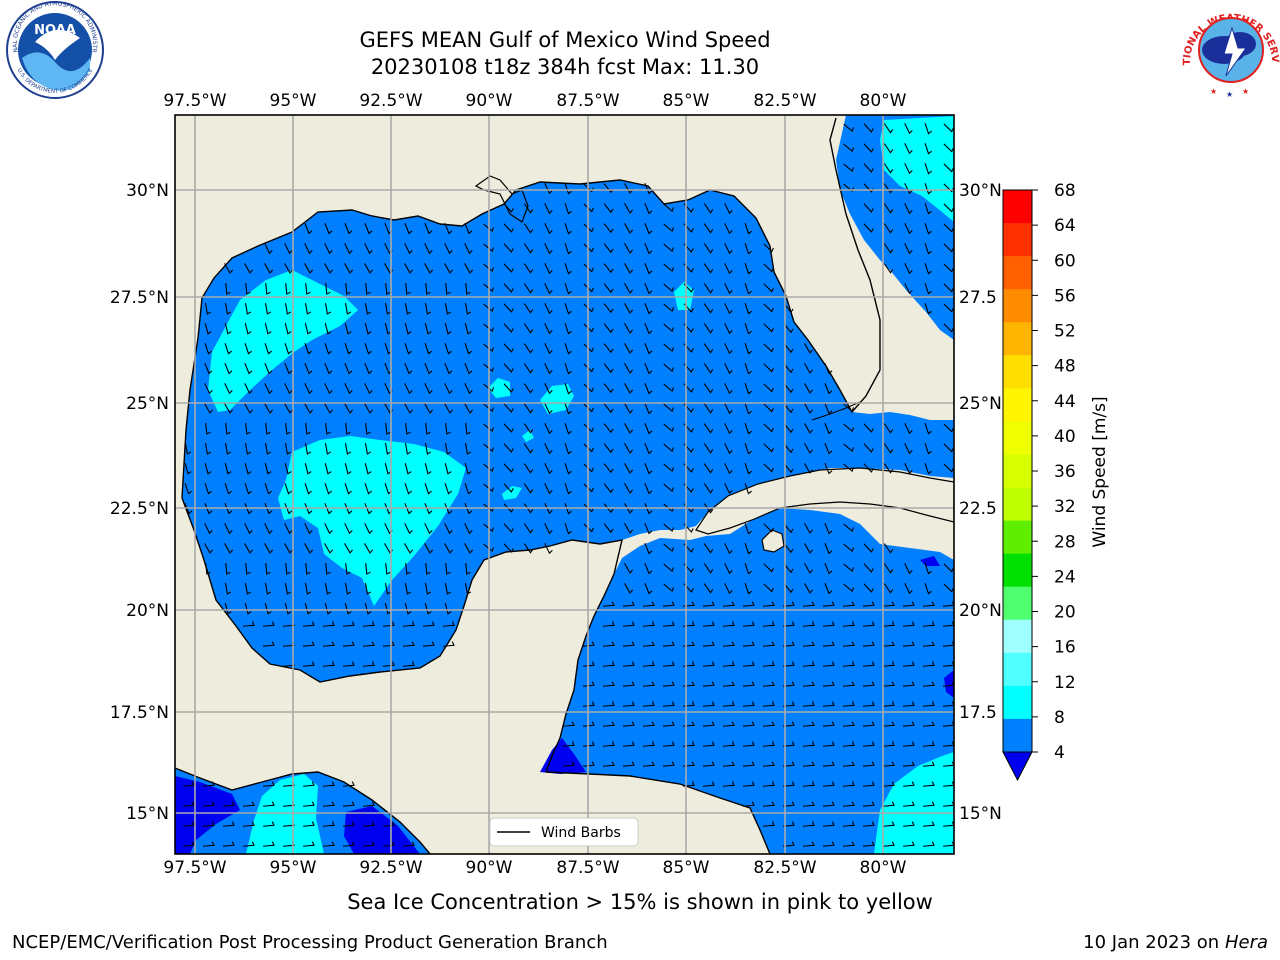  Describe the element at coordinates (1246, 942) in the screenshot. I see `machine-name: Hera` at that location.